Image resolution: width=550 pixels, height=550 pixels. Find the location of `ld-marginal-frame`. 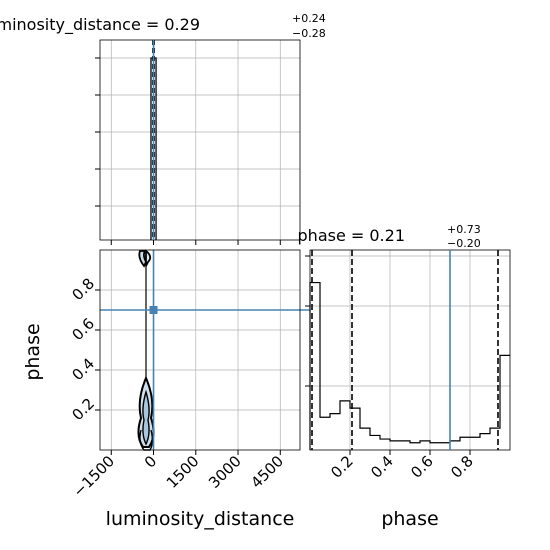

ld-marginal-frame is located at coordinates (200, 140).